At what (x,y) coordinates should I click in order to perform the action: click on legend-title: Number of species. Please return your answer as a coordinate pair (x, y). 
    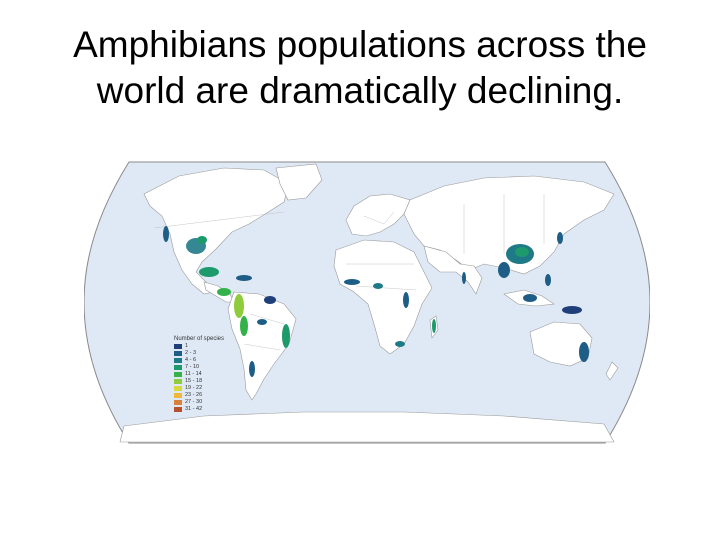
    Looking at the image, I should click on (199, 339).